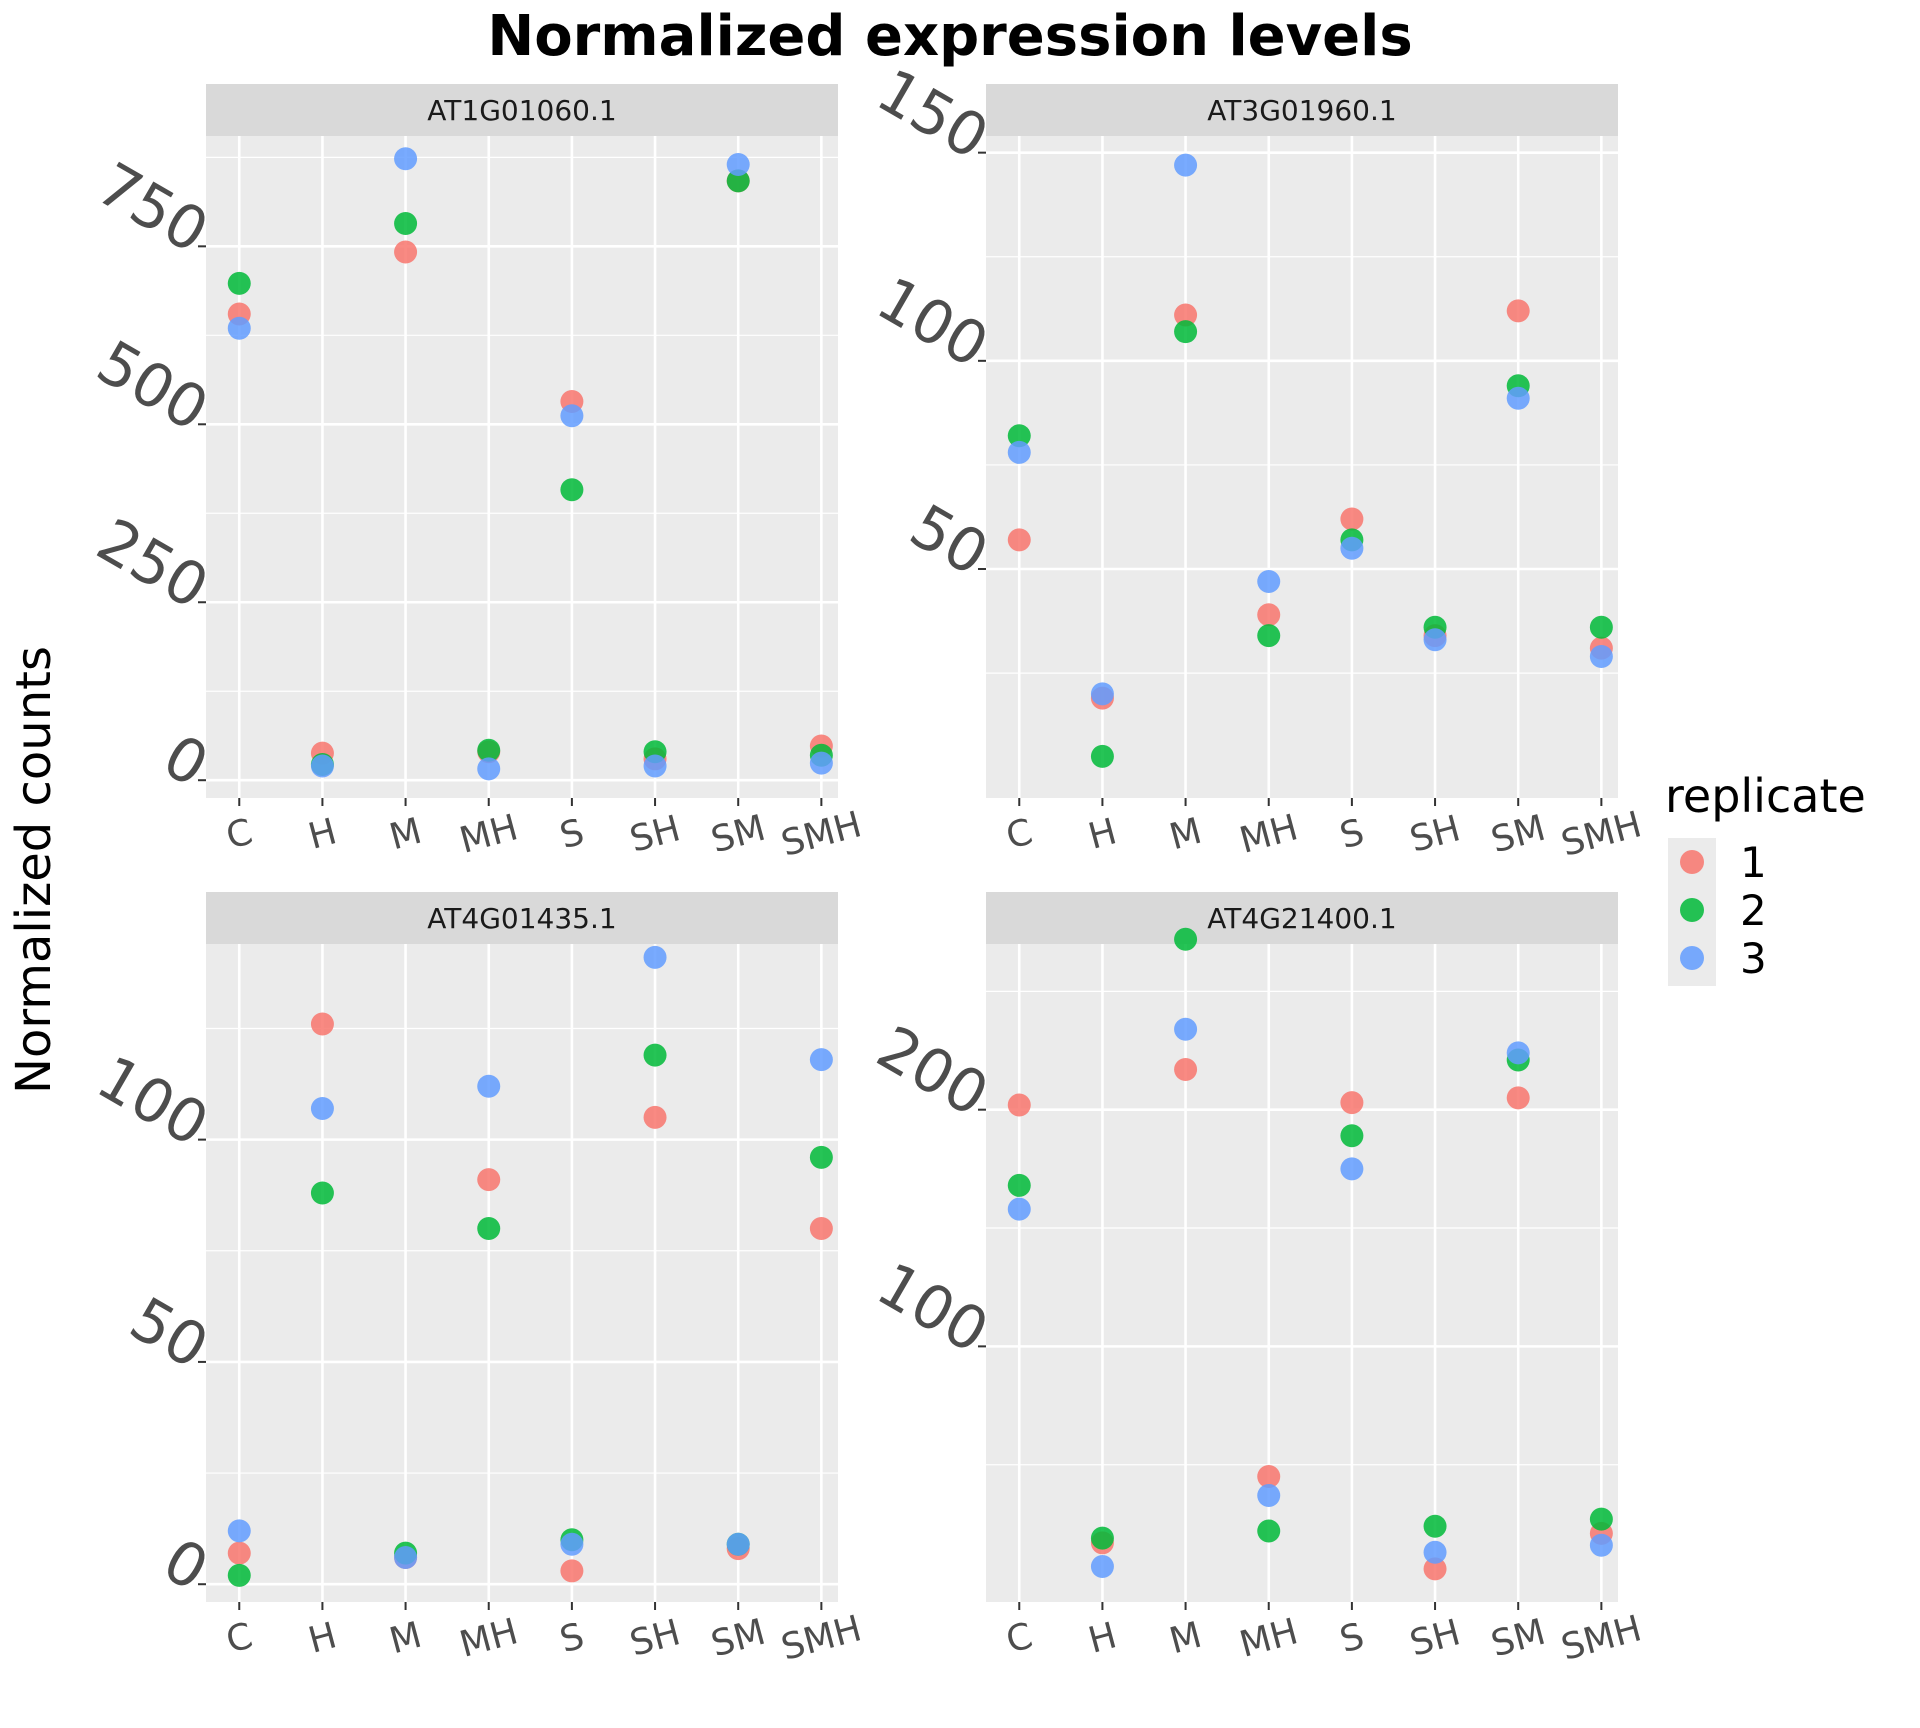 Image resolution: width=1920 pixels, height=1728 pixels. What do you see at coordinates (152, 564) in the screenshot?
I see `y-tick-label: 250` at bounding box center [152, 564].